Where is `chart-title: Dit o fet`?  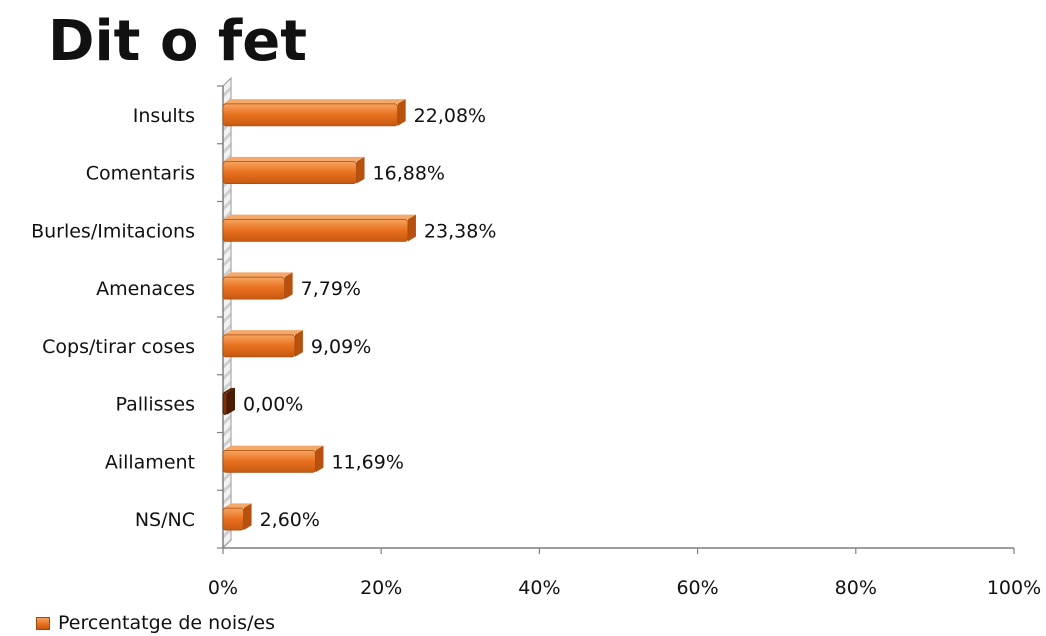 chart-title: Dit o fet is located at coordinates (178, 41).